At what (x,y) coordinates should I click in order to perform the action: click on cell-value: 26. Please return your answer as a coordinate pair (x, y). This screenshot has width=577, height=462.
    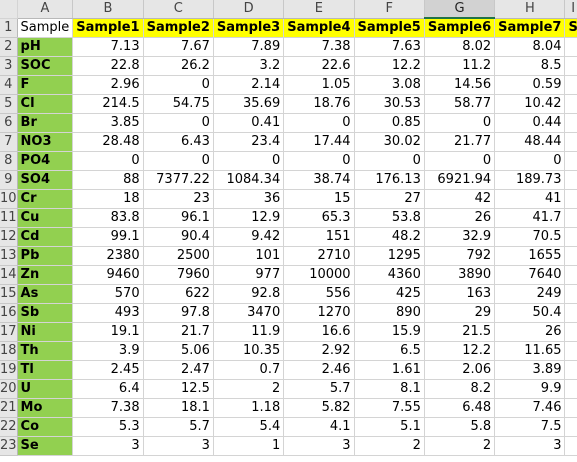
    Looking at the image, I should click on (530, 332).